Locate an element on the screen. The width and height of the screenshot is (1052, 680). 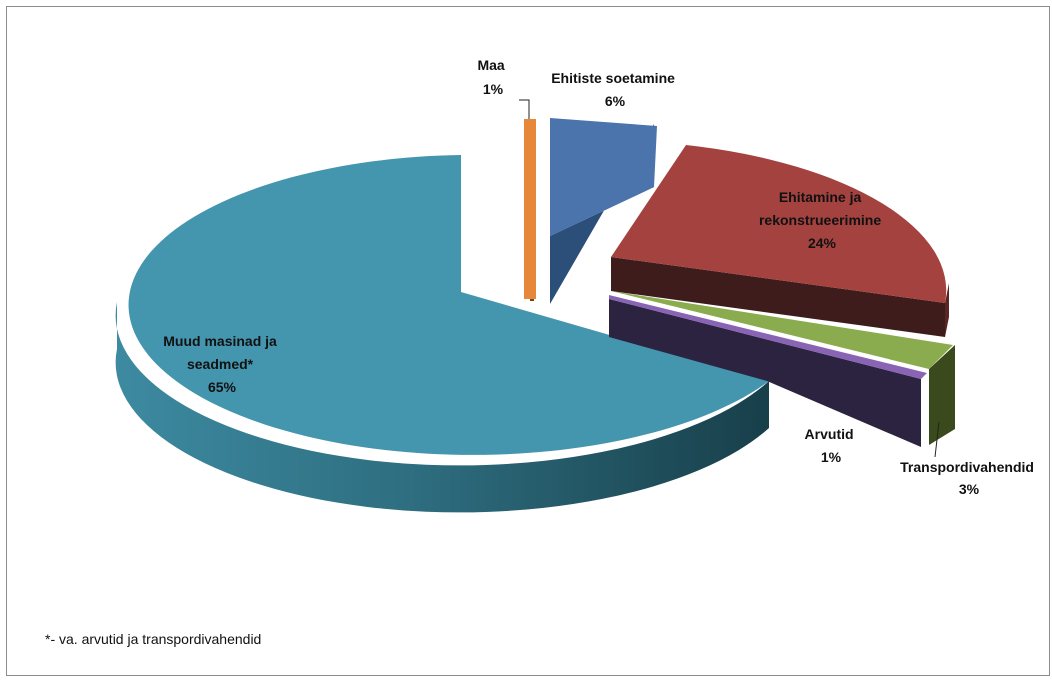
leader-transpordivahendid is located at coordinates (937, 439).